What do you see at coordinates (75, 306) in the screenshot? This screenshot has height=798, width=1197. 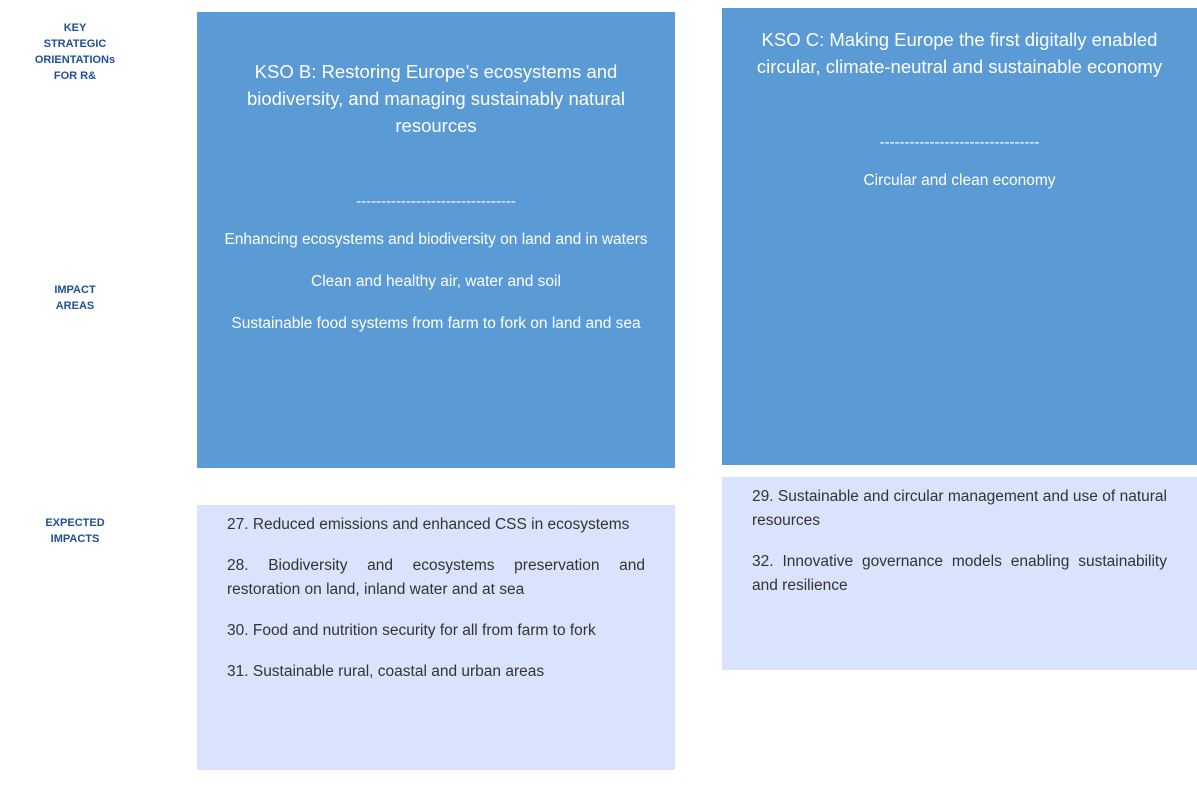 I see `label-line: AREAS` at bounding box center [75, 306].